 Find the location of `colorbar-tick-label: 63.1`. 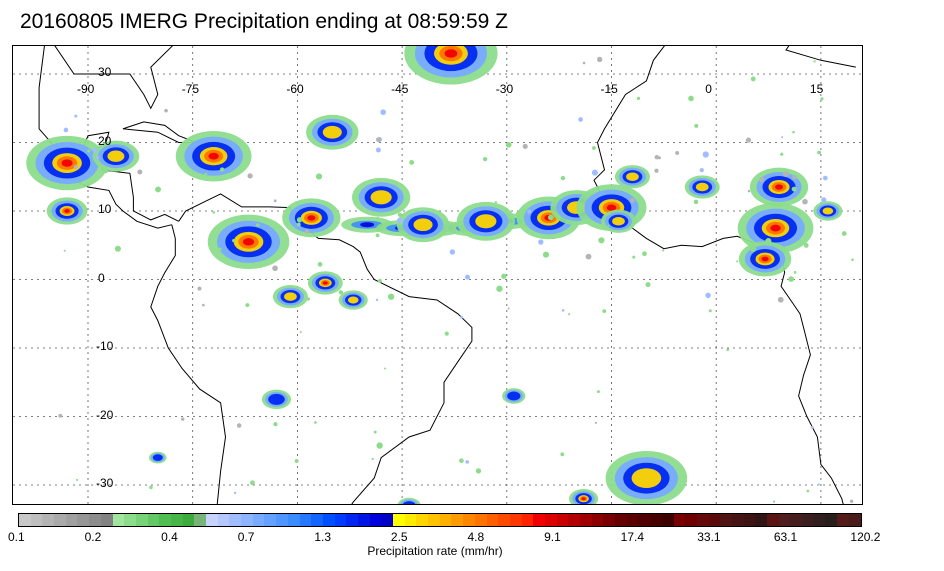

colorbar-tick-label: 63.1 is located at coordinates (785, 537).